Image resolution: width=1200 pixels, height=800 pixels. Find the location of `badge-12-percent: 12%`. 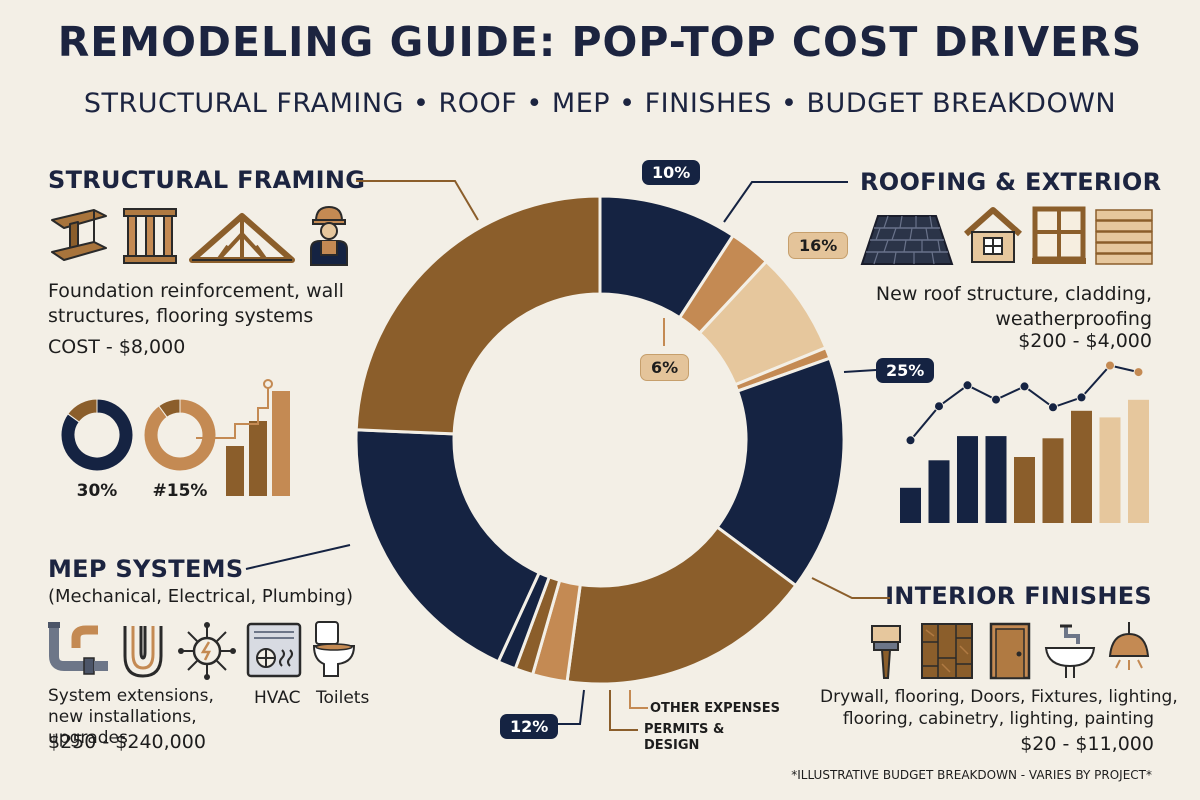

badge-12-percent: 12% is located at coordinates (529, 726).